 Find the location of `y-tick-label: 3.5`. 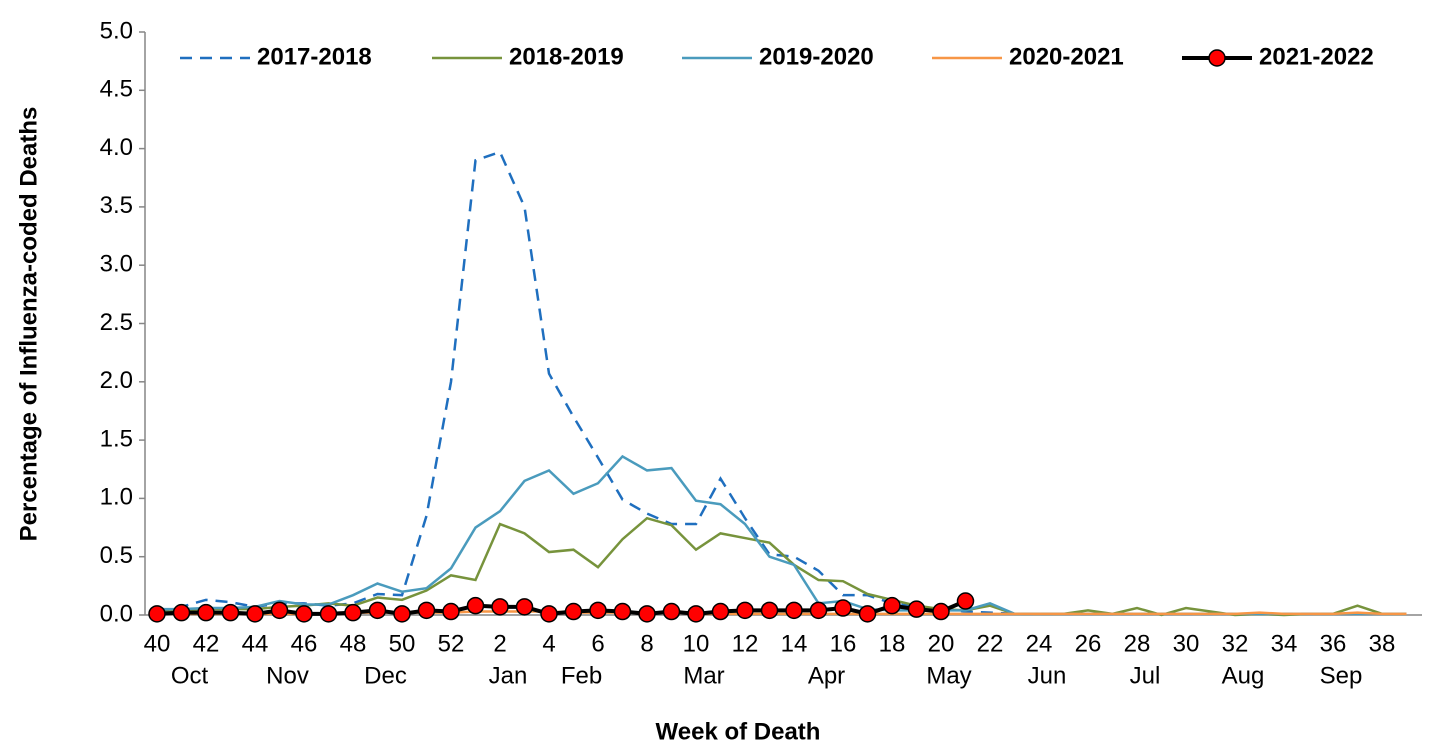

y-tick-label: 3.5 is located at coordinates (116, 205).